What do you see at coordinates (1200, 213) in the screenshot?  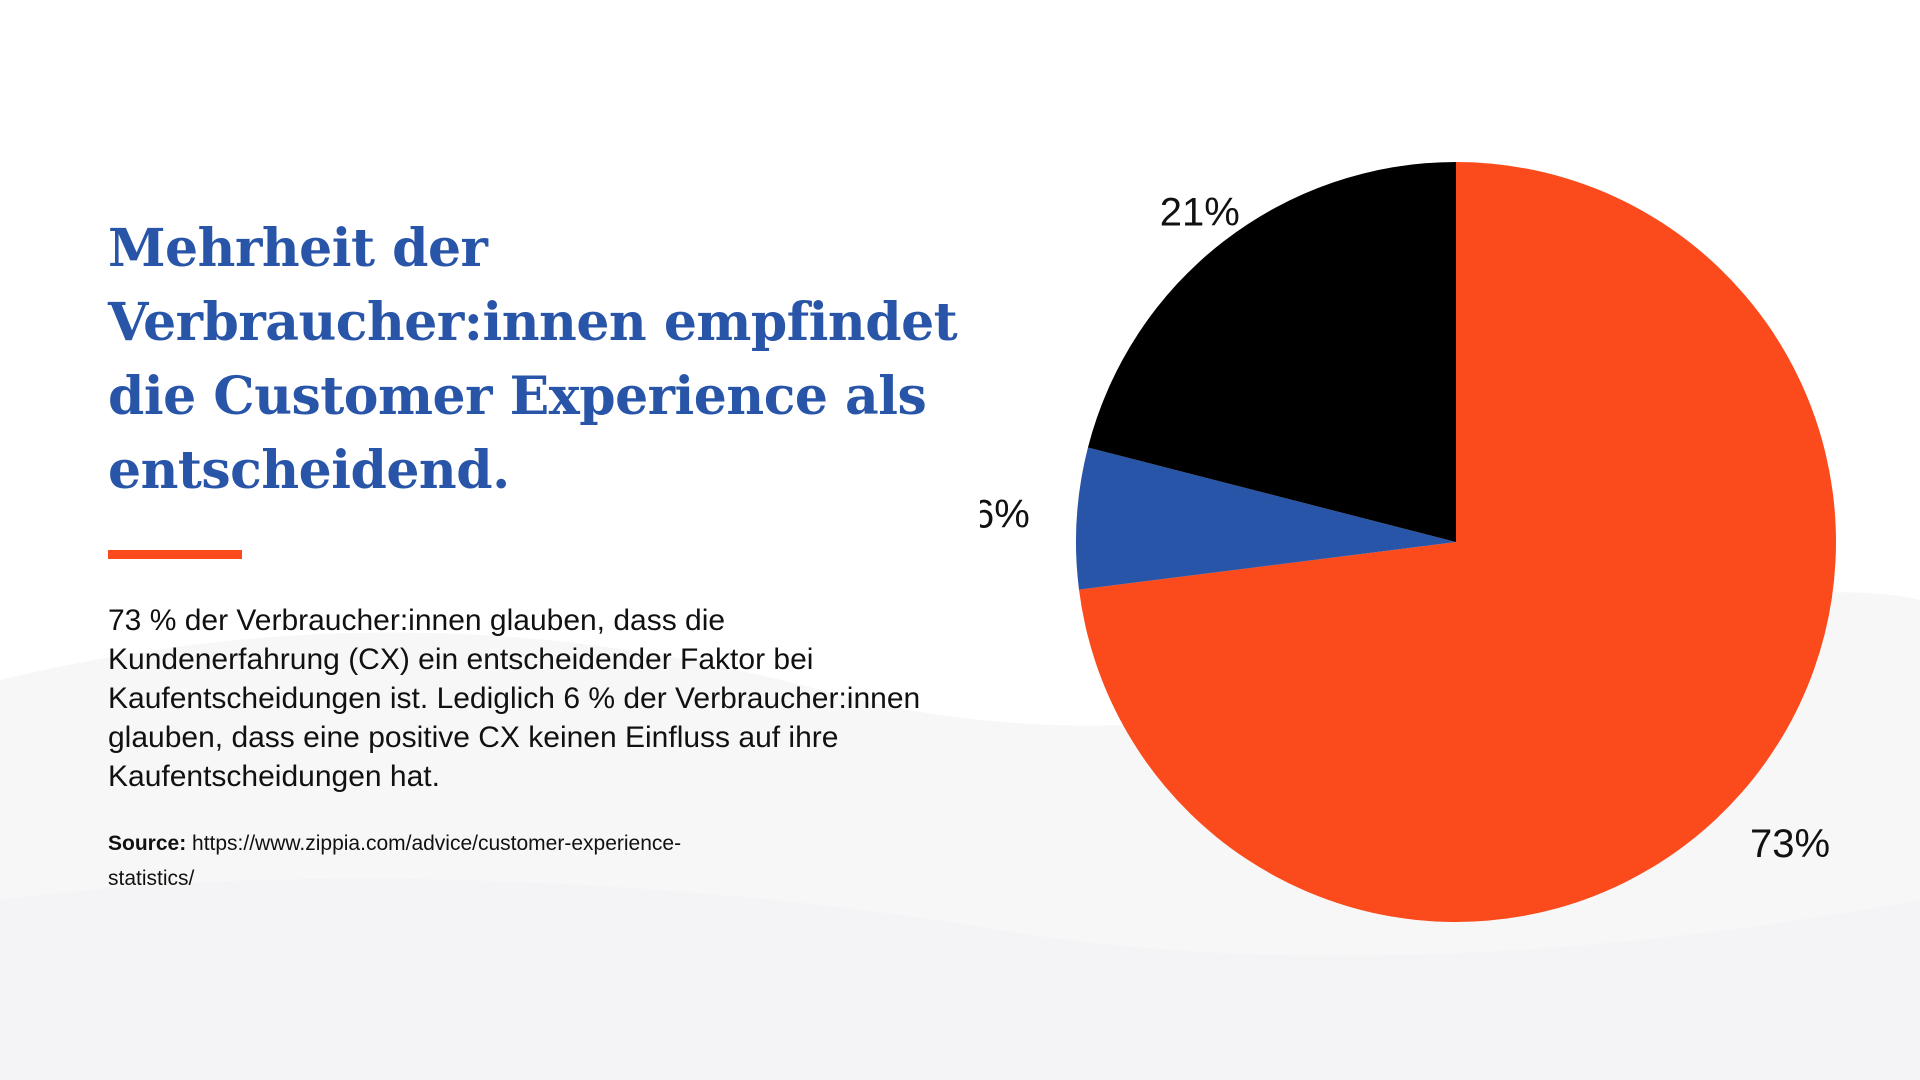 I see `pie-label-21: 21%` at bounding box center [1200, 213].